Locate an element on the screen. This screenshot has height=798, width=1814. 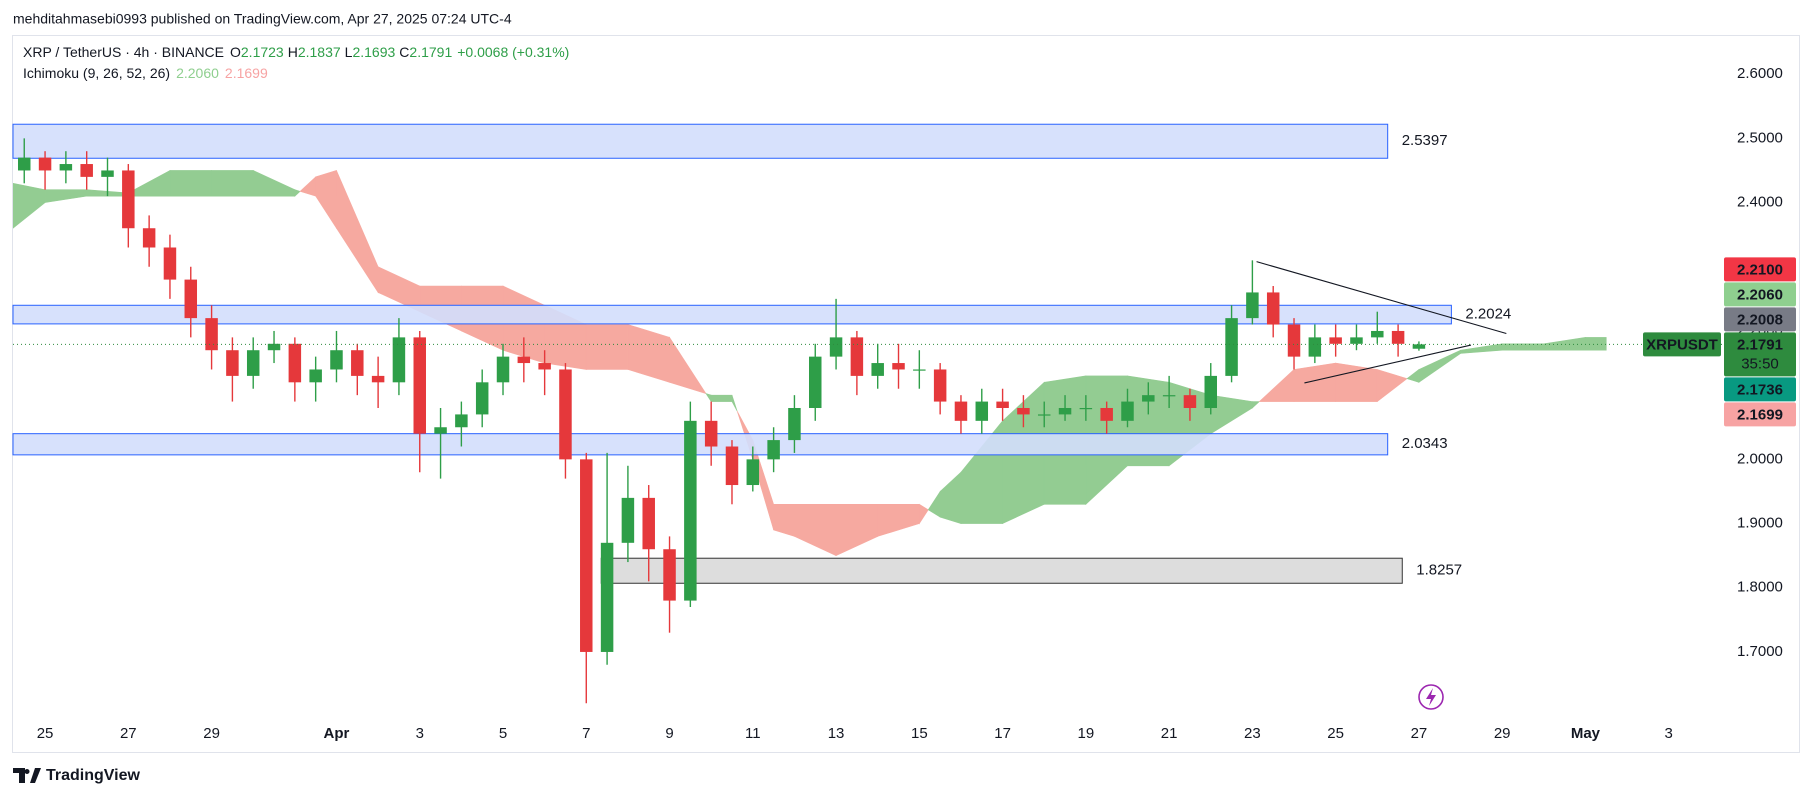
ohlc-value: 2.1791 is located at coordinates (430, 52).